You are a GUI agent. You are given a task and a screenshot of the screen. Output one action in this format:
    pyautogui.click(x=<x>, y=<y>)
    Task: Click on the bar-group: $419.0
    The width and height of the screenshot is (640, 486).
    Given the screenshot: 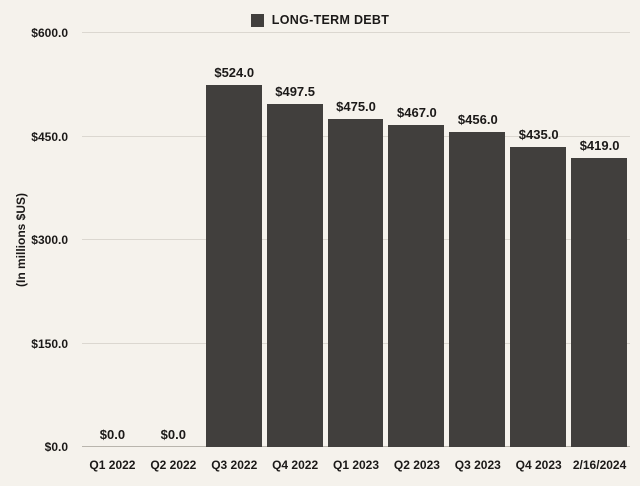 What is the action you would take?
    pyautogui.click(x=599, y=240)
    